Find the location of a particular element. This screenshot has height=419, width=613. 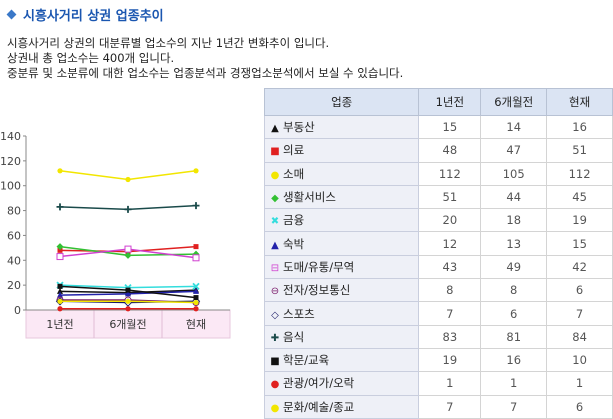

x-tick-label: 6개월전 is located at coordinates (127, 324).